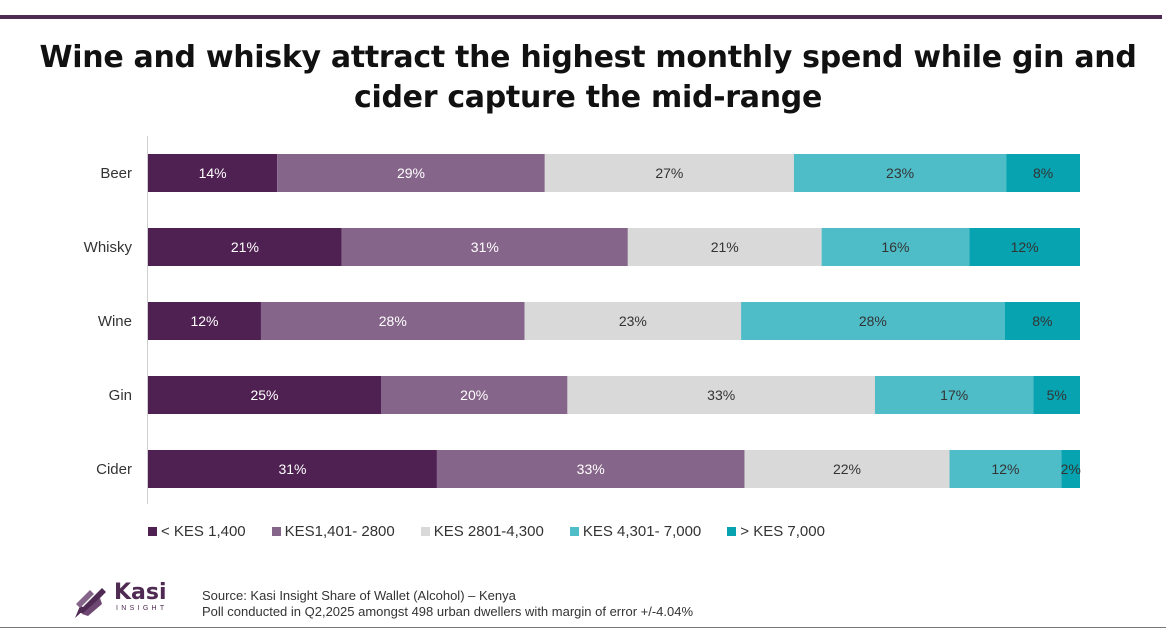  I want to click on bottom-divider, so click(583, 627).